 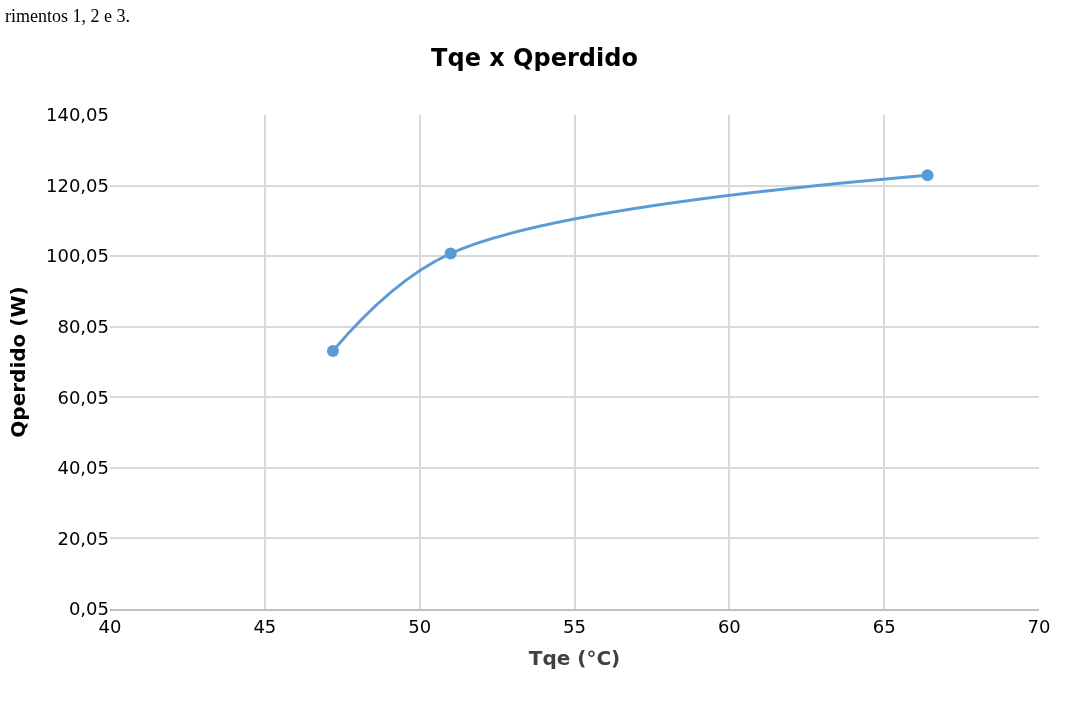 What do you see at coordinates (83, 538) in the screenshot?
I see `y-tick-label: 20,05` at bounding box center [83, 538].